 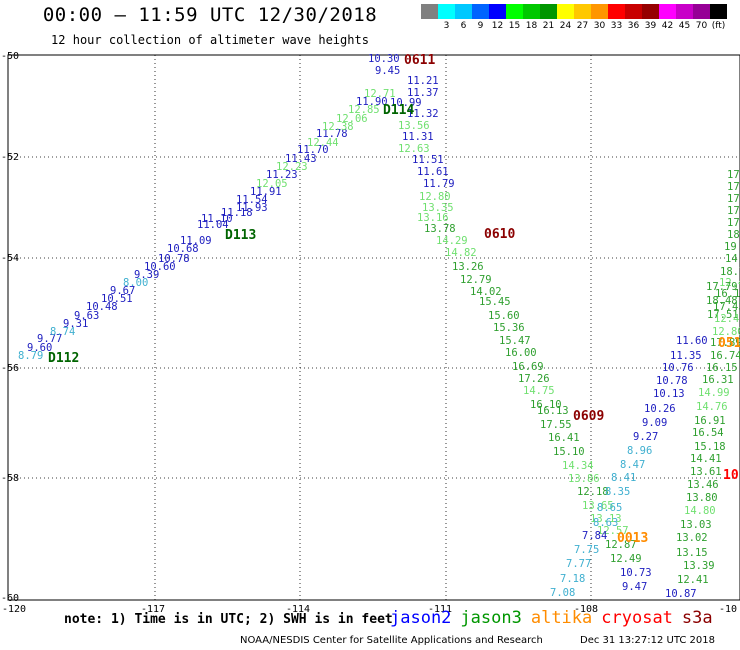 What do you see at coordinates (480, 26) in the screenshot?
I see `legend-label: 9` at bounding box center [480, 26].